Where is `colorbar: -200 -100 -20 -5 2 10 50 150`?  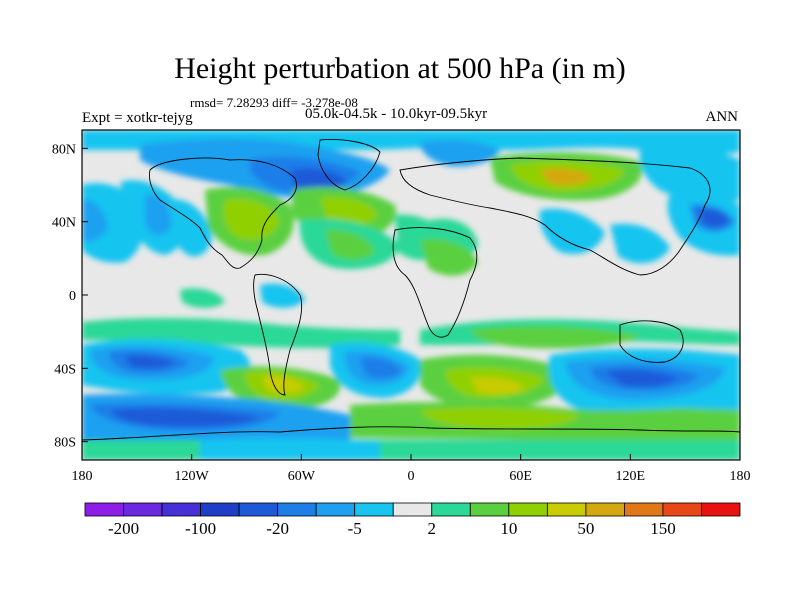
colorbar: -200 -100 -20 -5 2 10 50 150 is located at coordinates (412, 520).